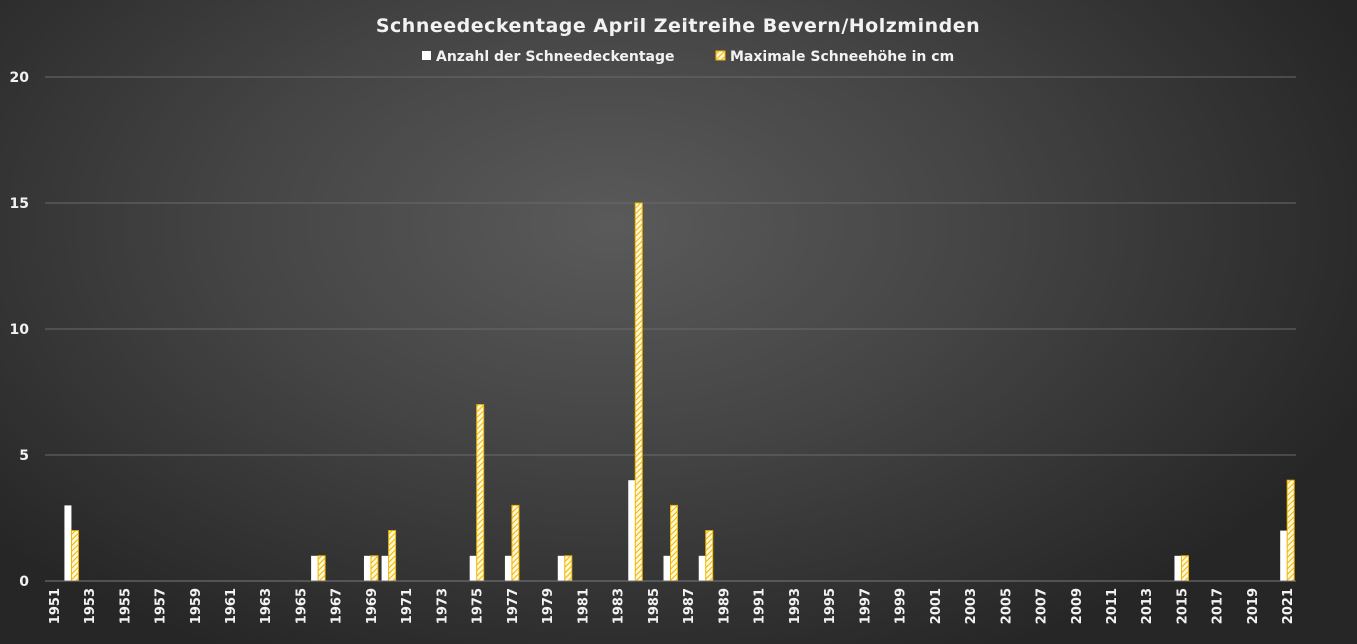  Describe the element at coordinates (55, 606) in the screenshot. I see `x-tick-label: 1951` at that location.